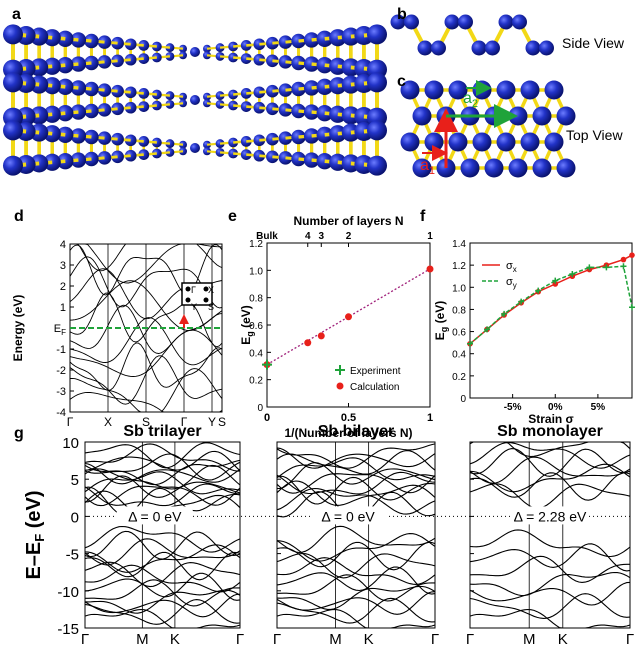 This screenshot has width=636, height=655. Describe the element at coordinates (256, 381) in the screenshot. I see `y-tick-label: 0.2` at that location.